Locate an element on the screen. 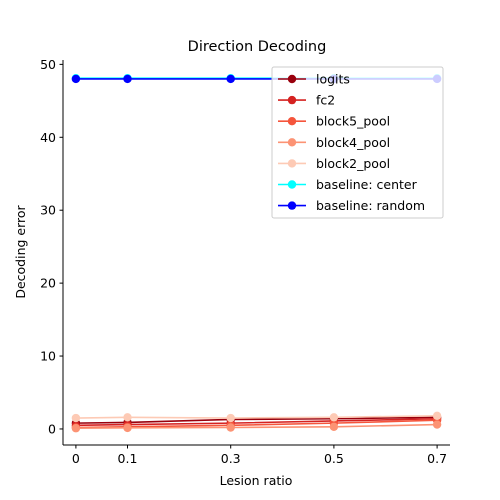 The width and height of the screenshot is (500, 500). legend-label: logits is located at coordinates (333, 79).